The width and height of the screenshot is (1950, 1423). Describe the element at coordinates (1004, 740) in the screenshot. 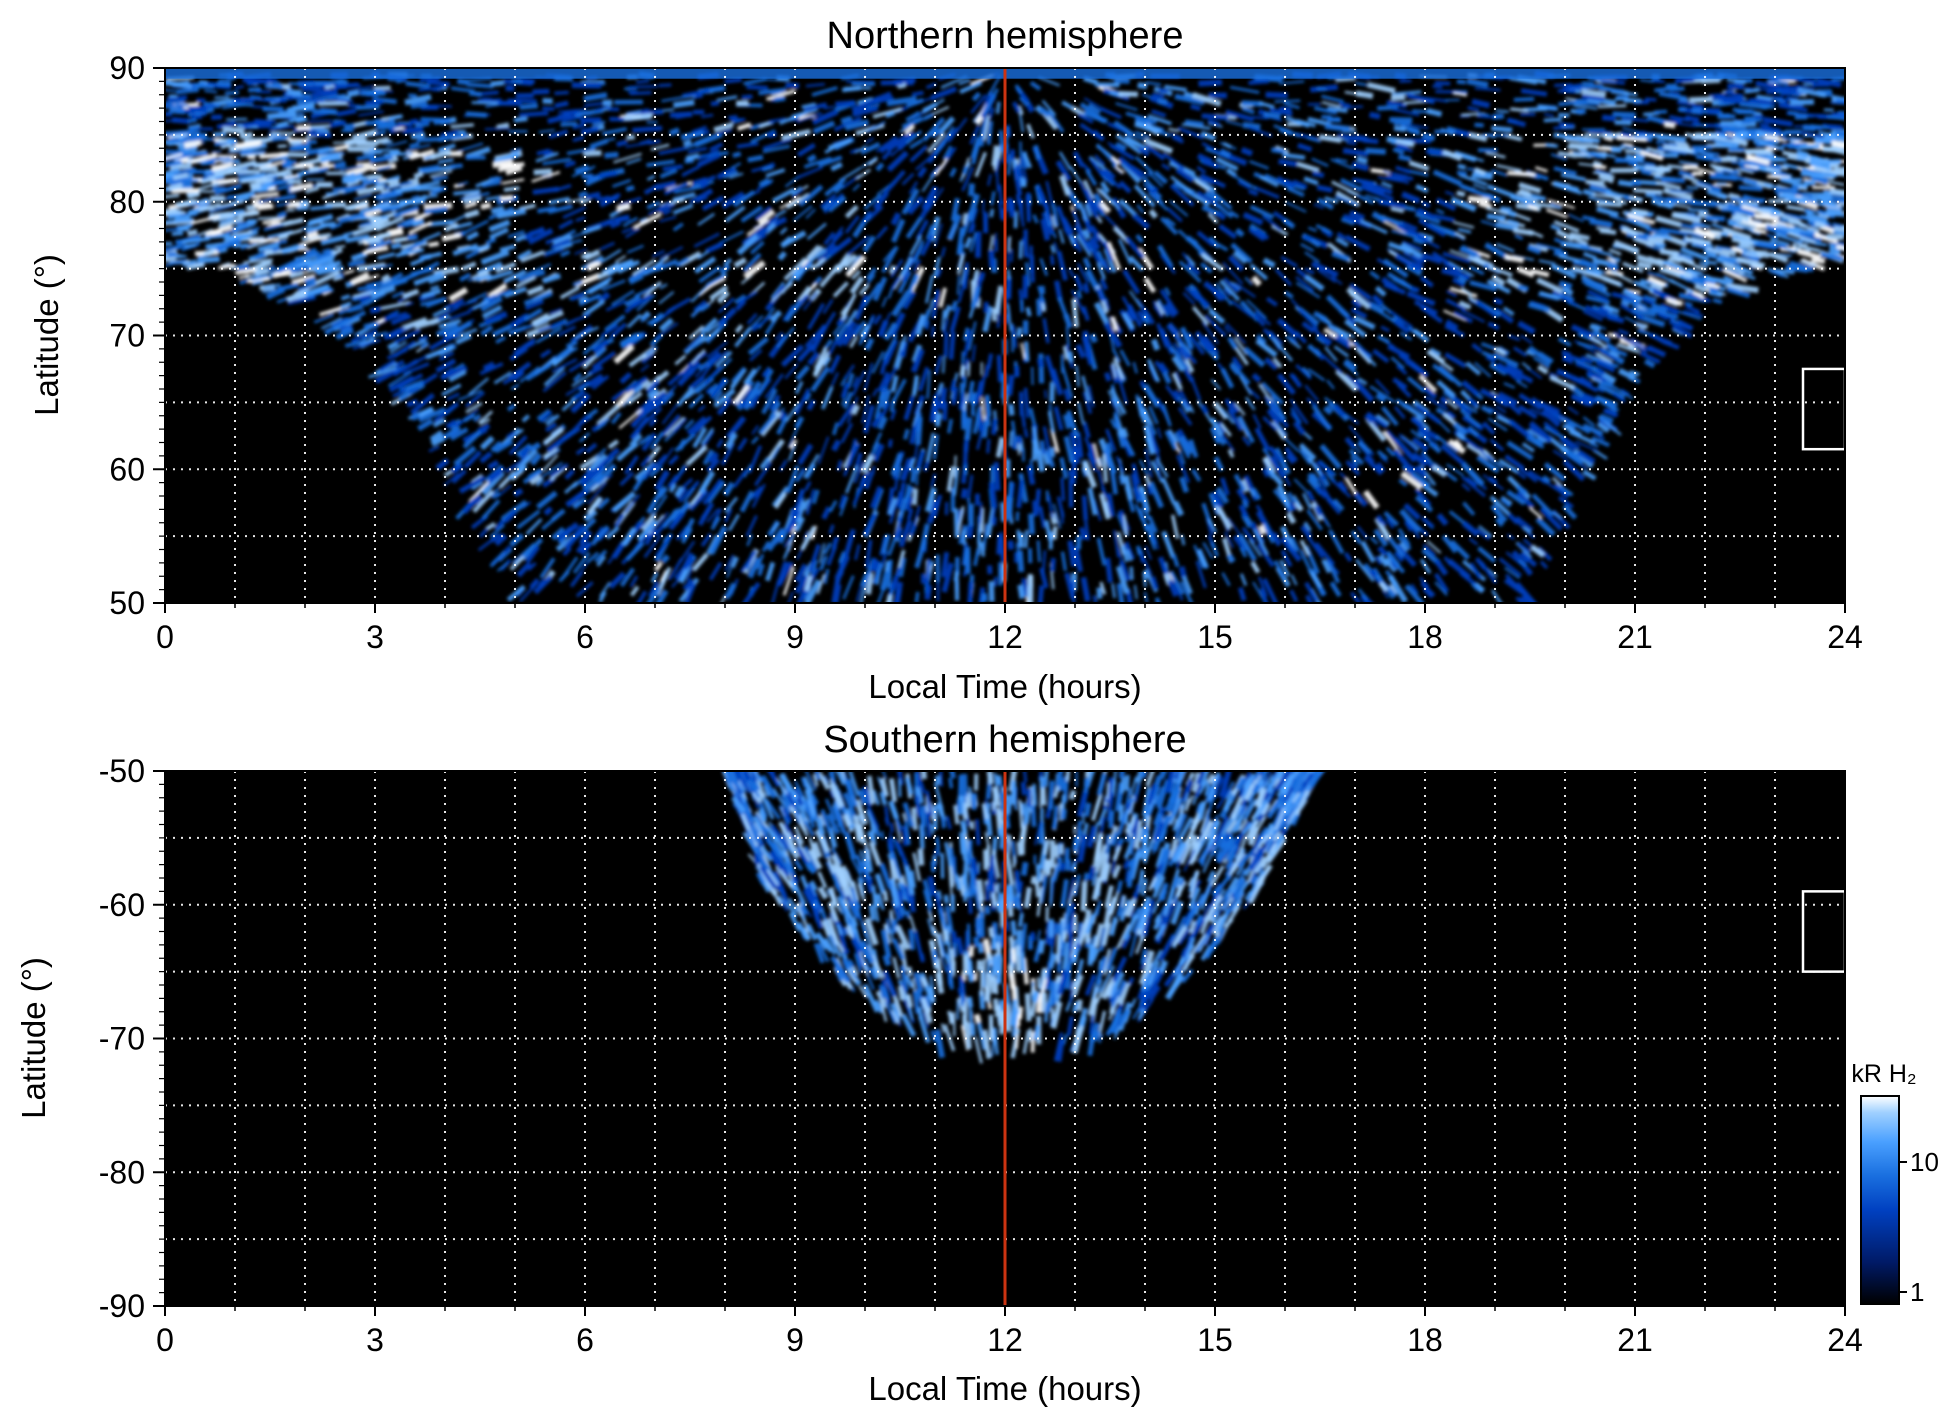

I see `south-title: Southern hemisphere` at that location.